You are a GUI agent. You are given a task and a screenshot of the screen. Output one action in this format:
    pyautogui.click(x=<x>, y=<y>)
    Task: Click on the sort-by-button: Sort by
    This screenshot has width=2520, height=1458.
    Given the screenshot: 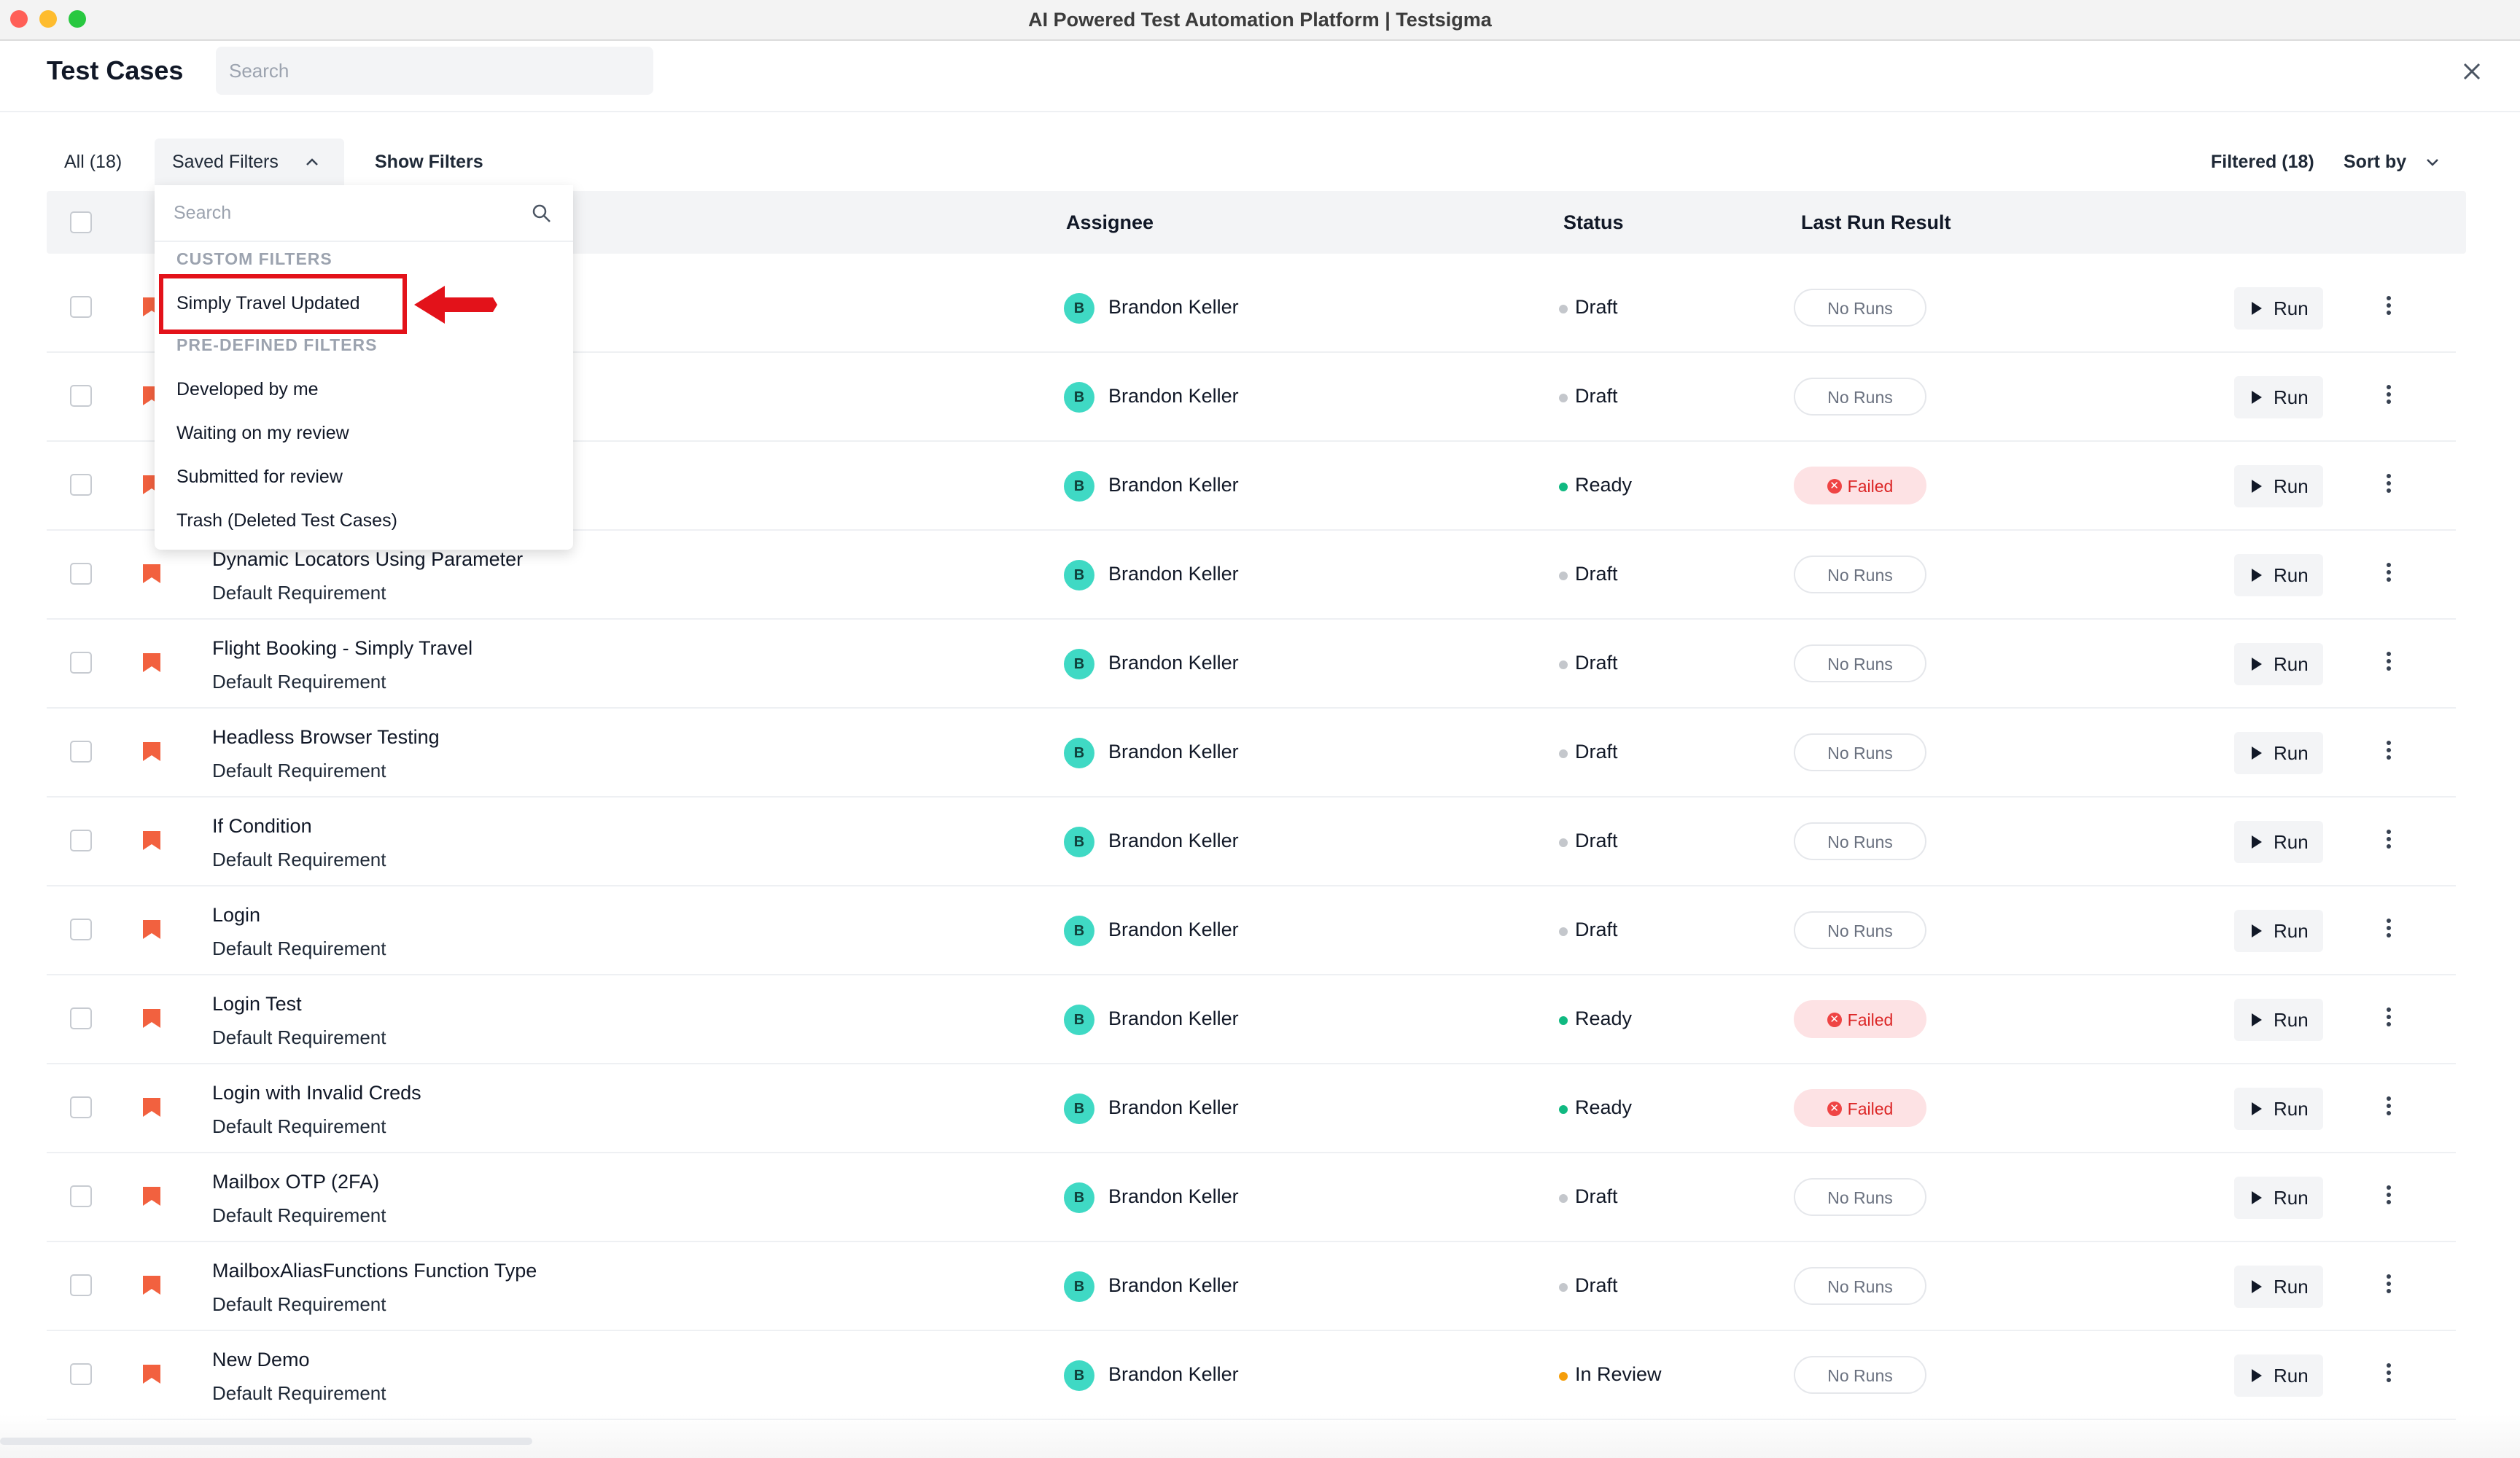 What is the action you would take?
    pyautogui.click(x=2391, y=162)
    